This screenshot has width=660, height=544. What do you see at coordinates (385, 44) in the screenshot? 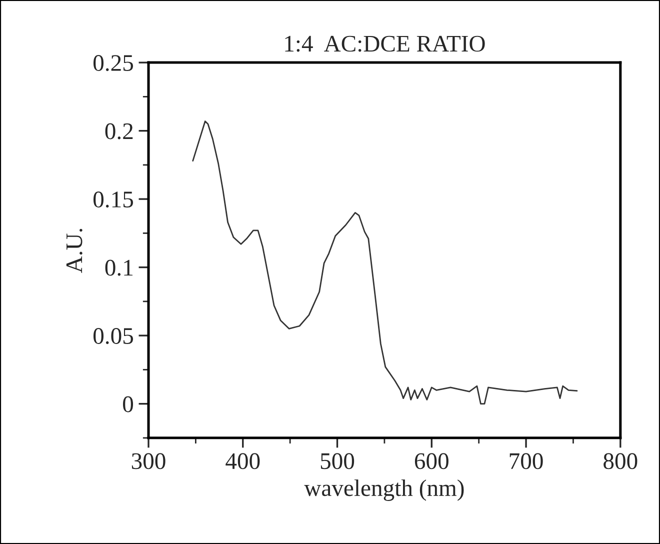
I see `chart-title: 1:4 AC:DCE RATIO` at bounding box center [385, 44].